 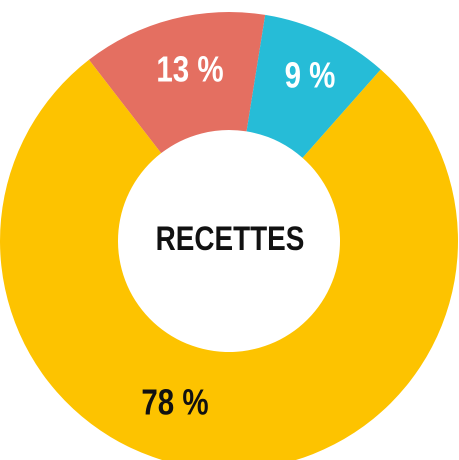 What do you see at coordinates (230, 238) in the screenshot?
I see `chart-title: RECETTES` at bounding box center [230, 238].